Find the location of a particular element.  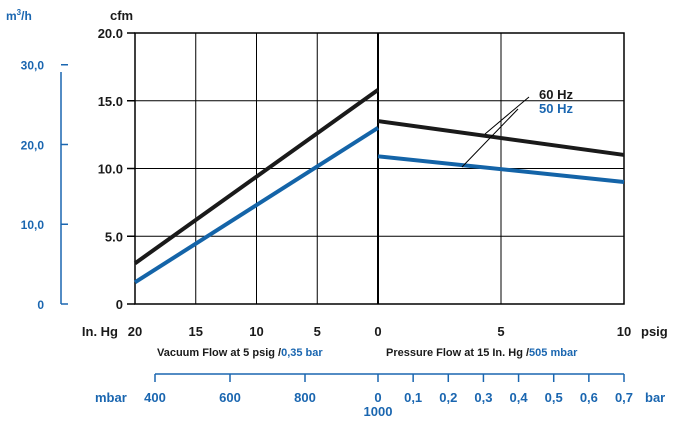

y-tick-label: 15.0 is located at coordinates (110, 101).